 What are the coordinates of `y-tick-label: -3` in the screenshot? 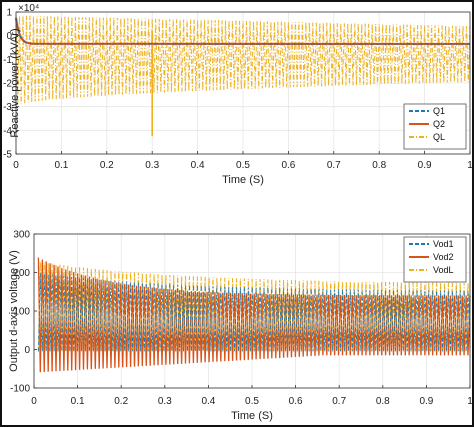 It's located at (7, 107).